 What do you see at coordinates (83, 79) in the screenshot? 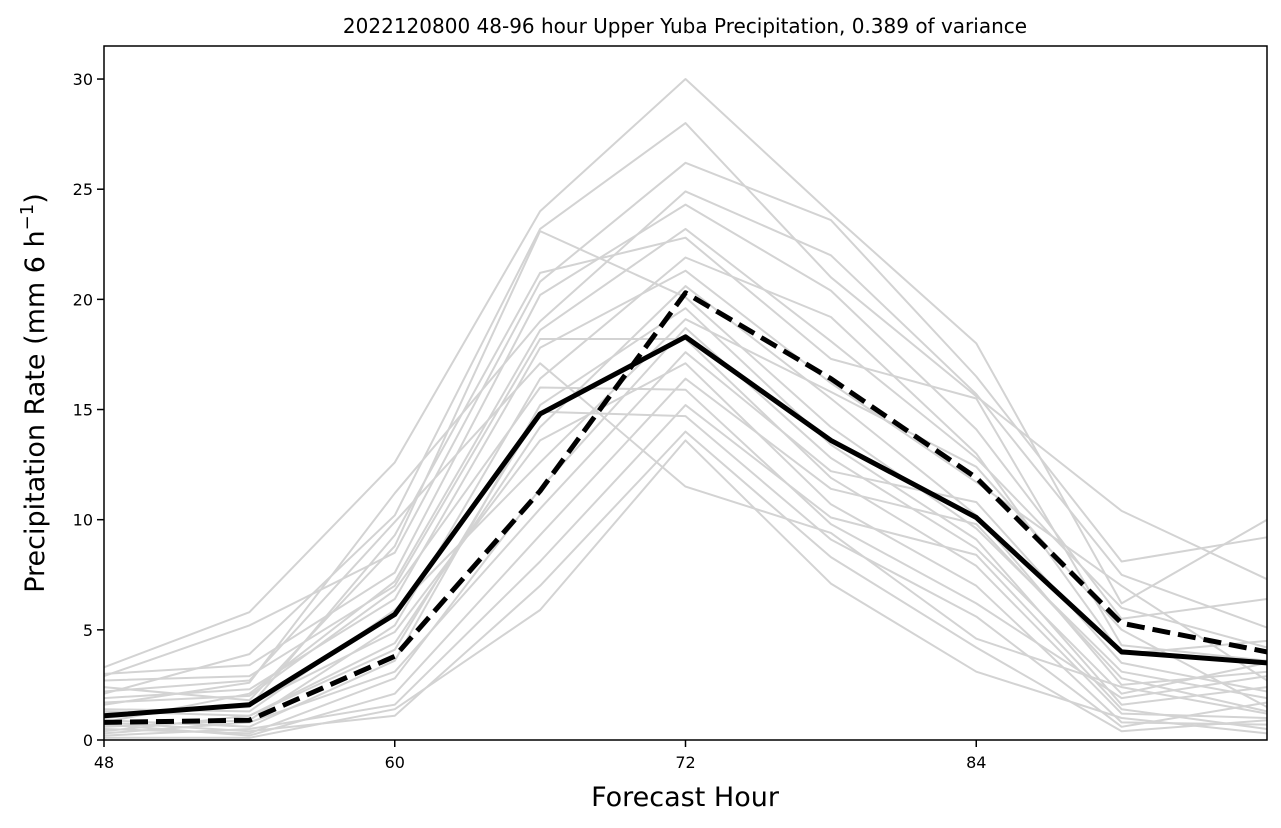
I see `y-tick-label: 30` at bounding box center [83, 79].